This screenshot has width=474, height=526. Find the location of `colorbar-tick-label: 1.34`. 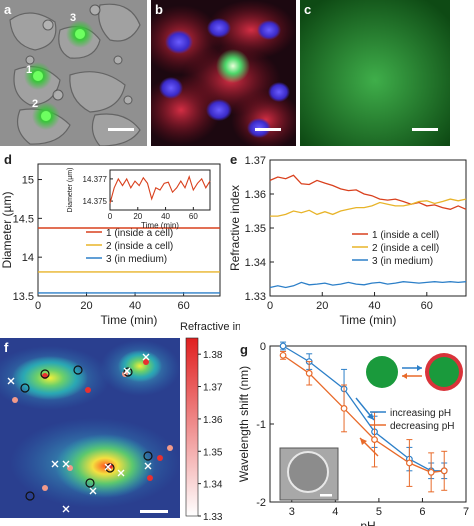

colorbar-tick-label: 1.34 is located at coordinates (213, 485).